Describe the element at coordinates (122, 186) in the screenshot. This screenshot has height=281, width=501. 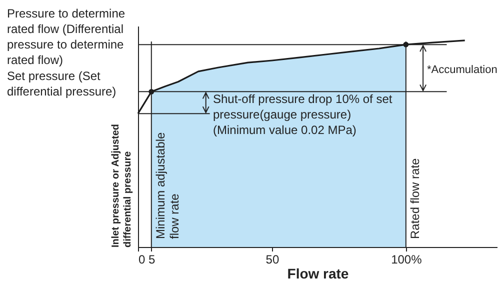
I see `y-axis-title: Inlet pressure or Adjusted differential pressure` at that location.